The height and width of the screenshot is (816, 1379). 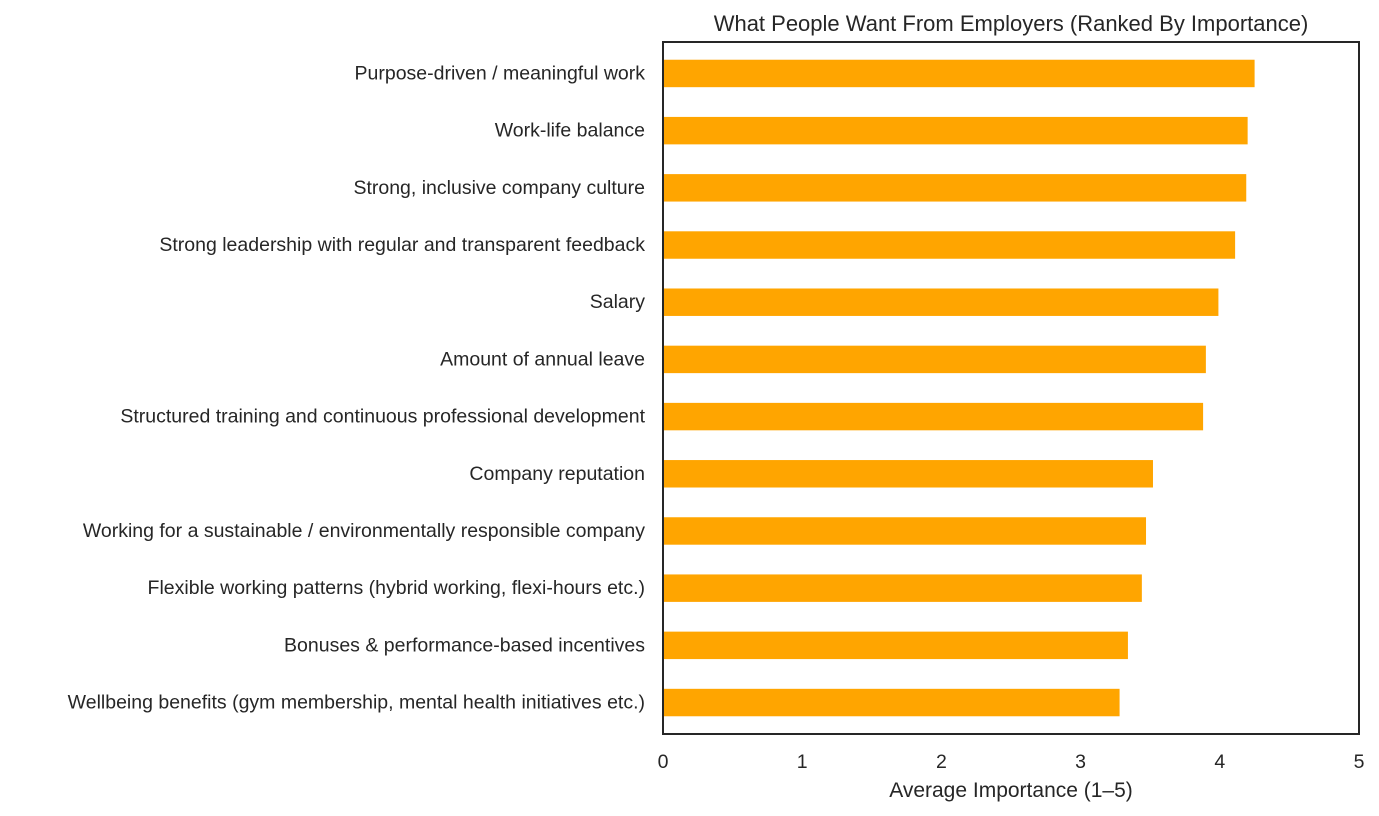 What do you see at coordinates (500, 73) in the screenshot?
I see `category-label-0: Purpose-driven / meaningful work` at bounding box center [500, 73].